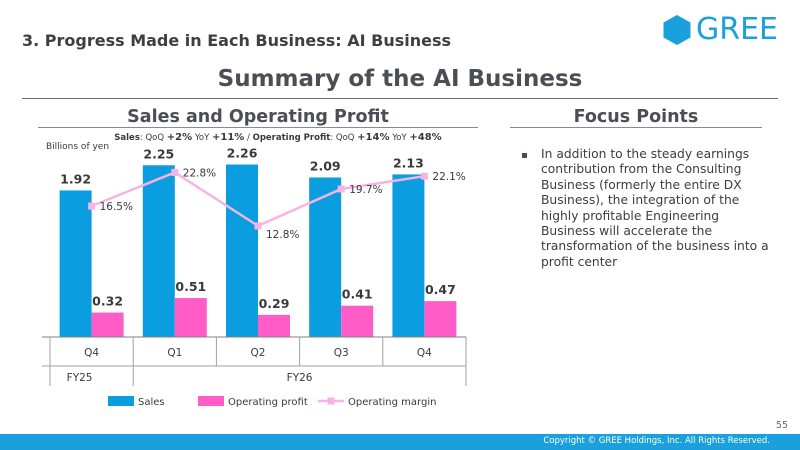 The height and width of the screenshot is (450, 800). What do you see at coordinates (121, 401) in the screenshot?
I see `legend-sales-swatch` at bounding box center [121, 401].